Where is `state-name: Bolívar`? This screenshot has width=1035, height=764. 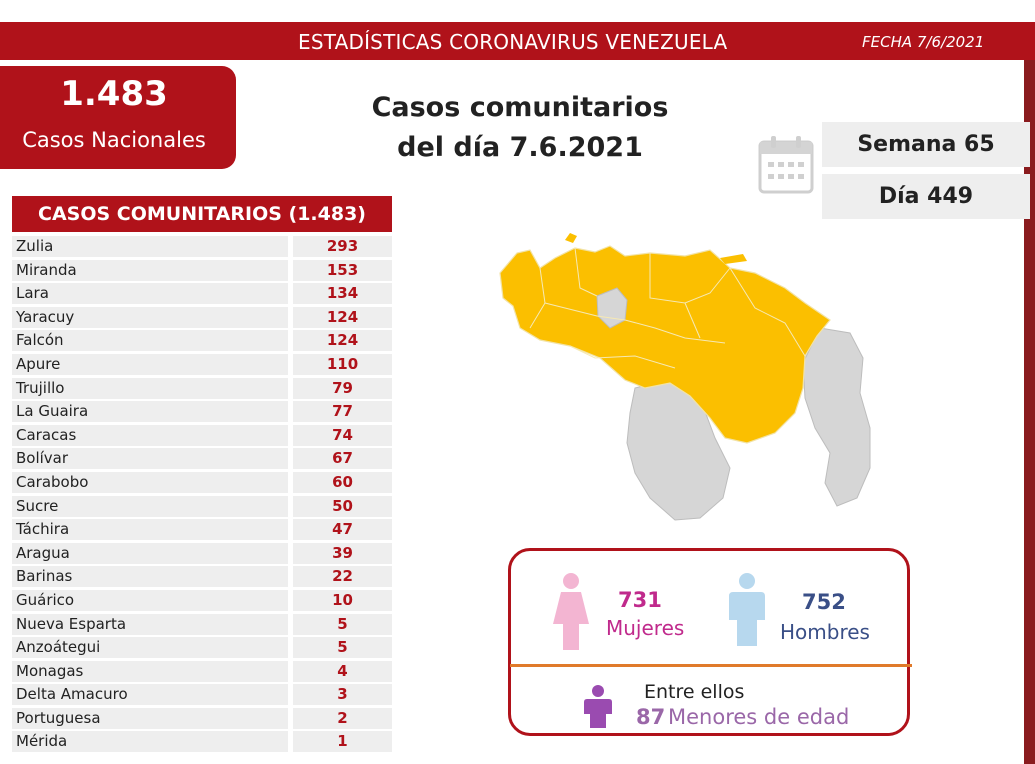 state-name: Bolívar is located at coordinates (150, 459).